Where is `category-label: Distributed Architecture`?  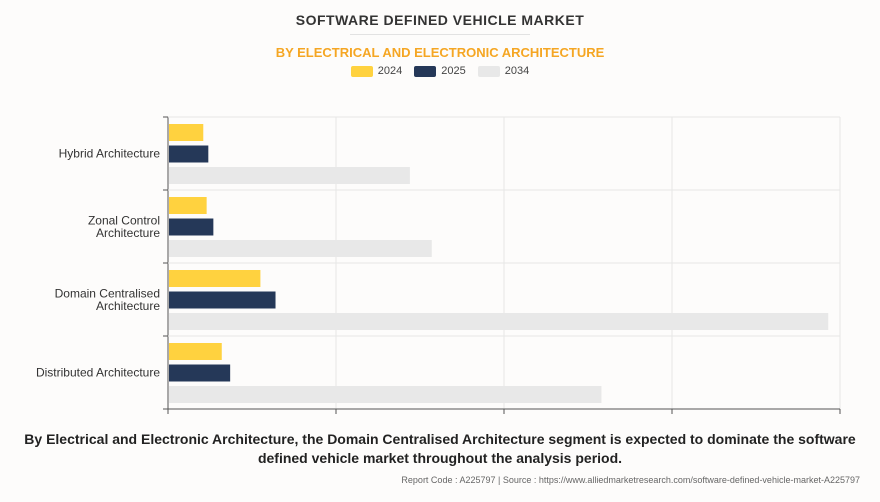 category-label: Distributed Architecture is located at coordinates (98, 373).